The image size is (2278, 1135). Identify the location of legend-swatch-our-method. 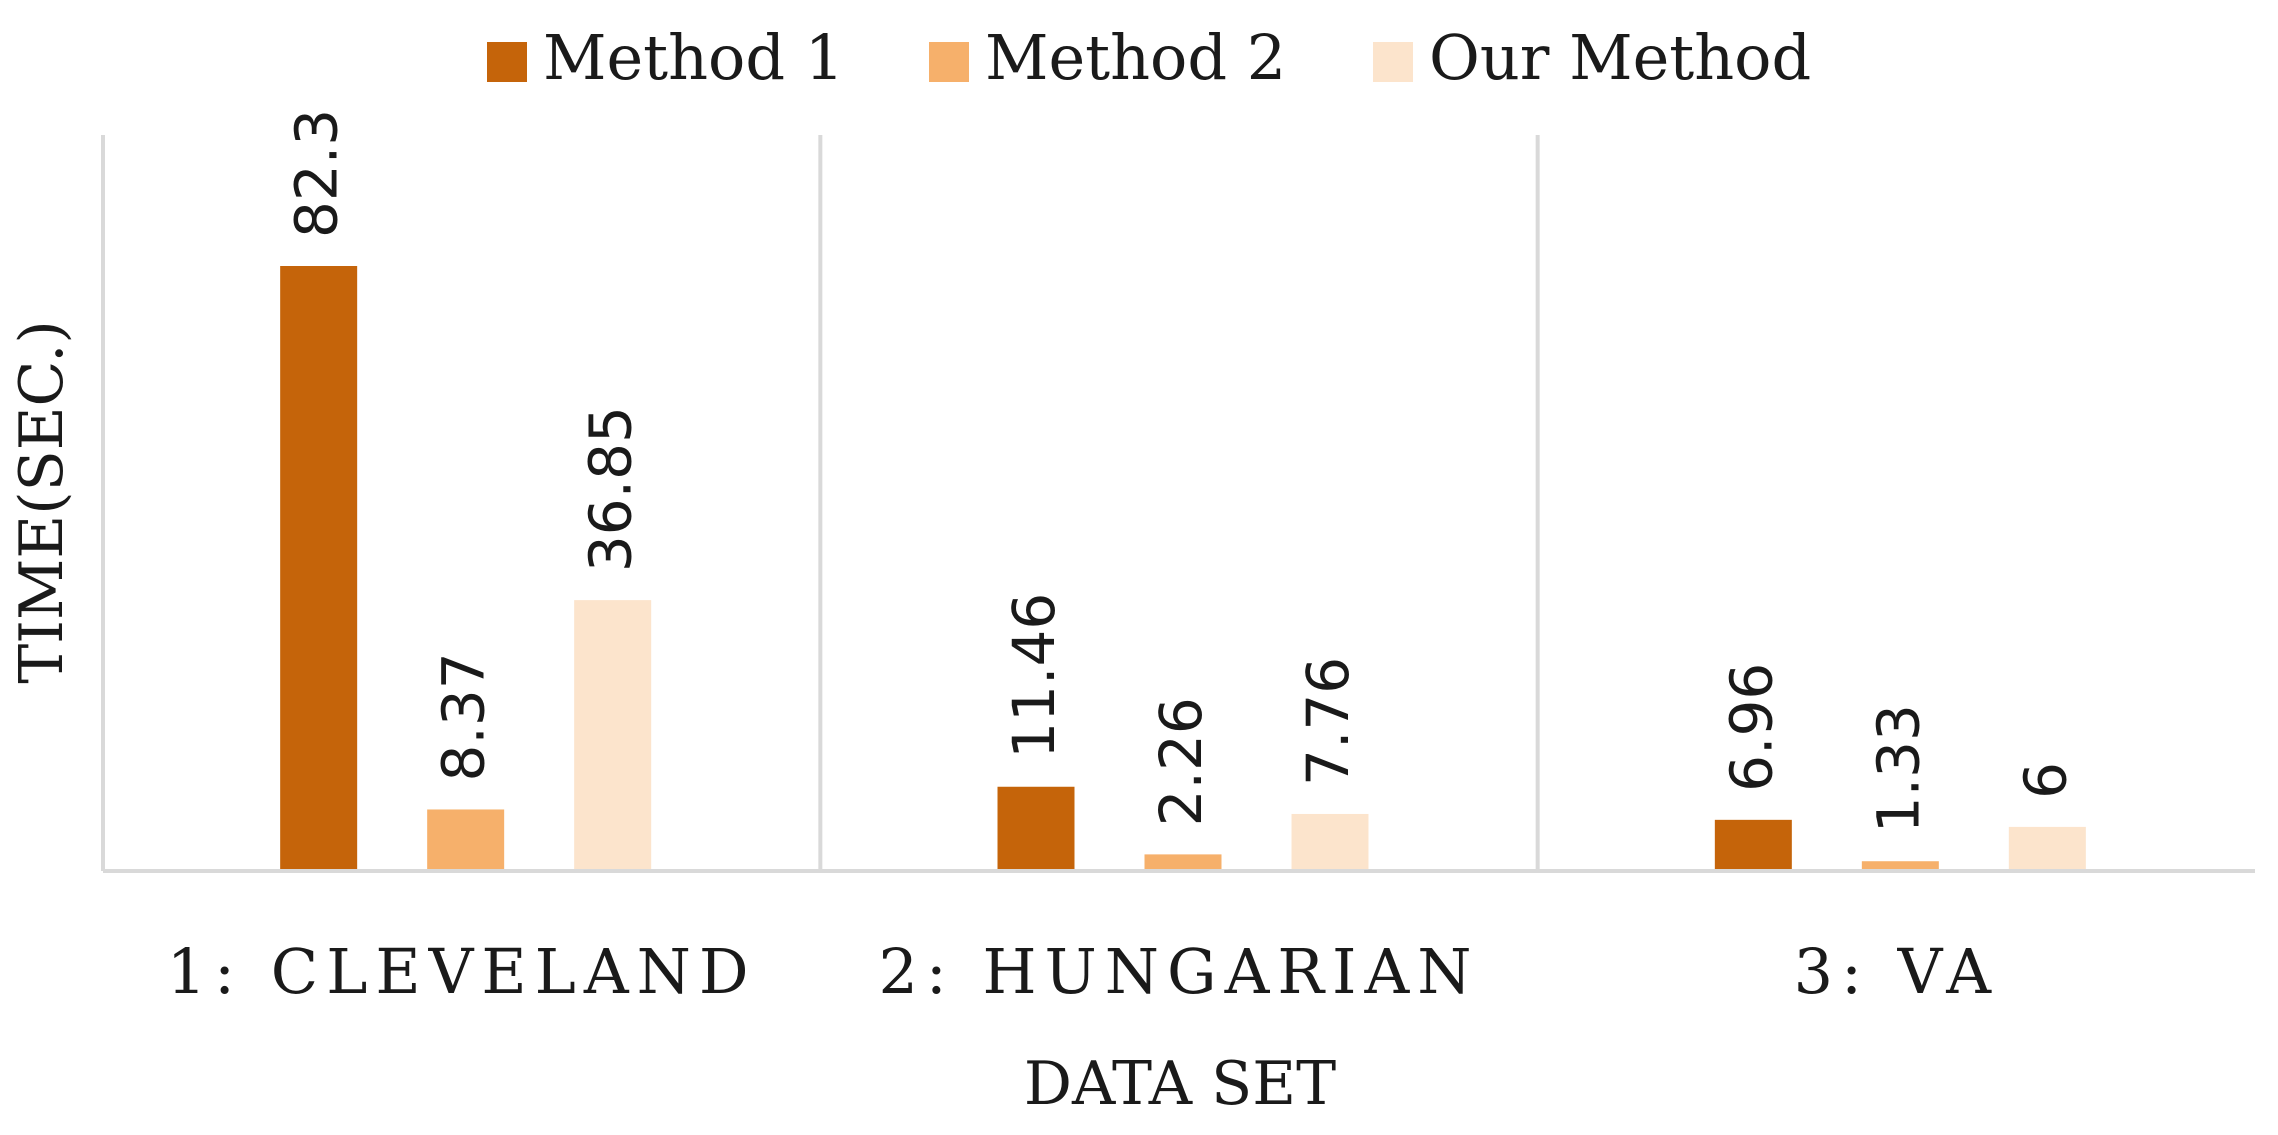
(1393, 62).